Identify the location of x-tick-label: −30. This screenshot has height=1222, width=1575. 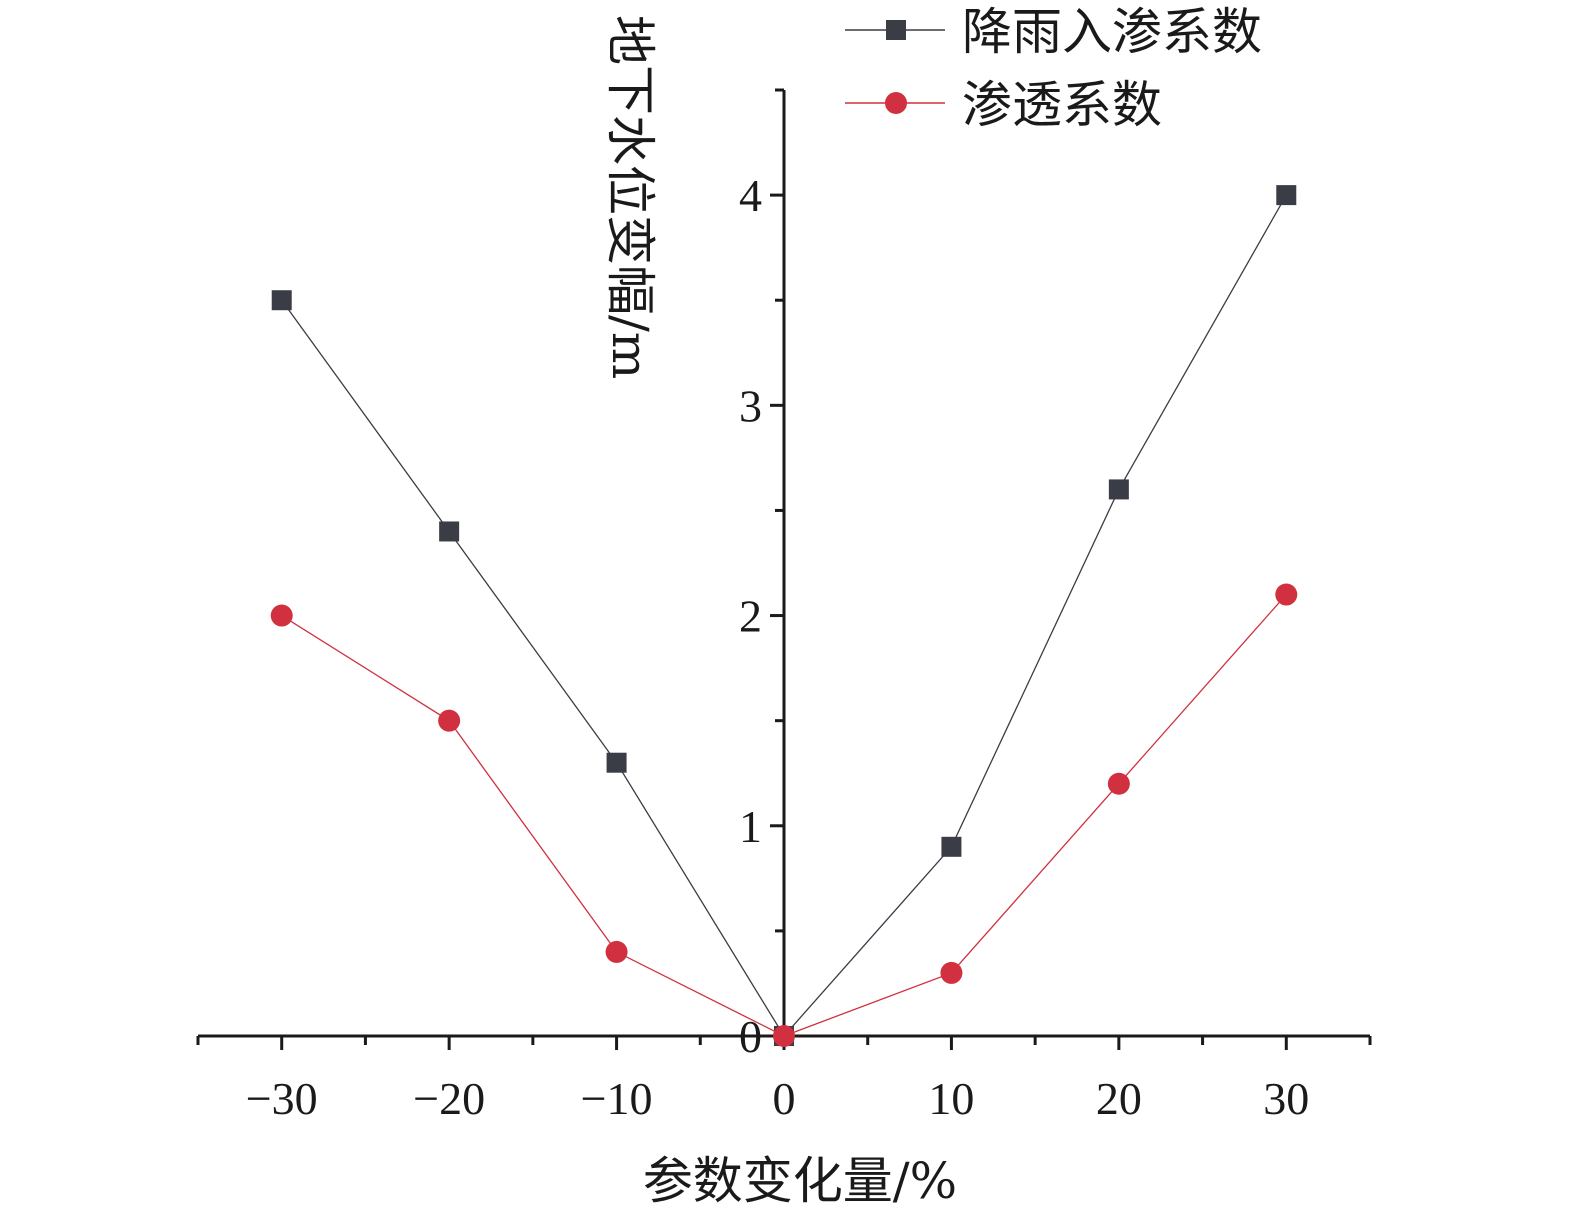
(282, 1098).